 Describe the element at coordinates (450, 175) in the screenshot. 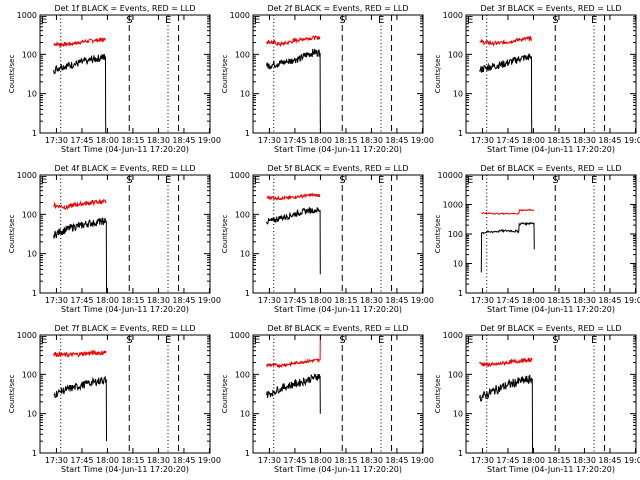

I see `y-tick-label: 10000` at that location.